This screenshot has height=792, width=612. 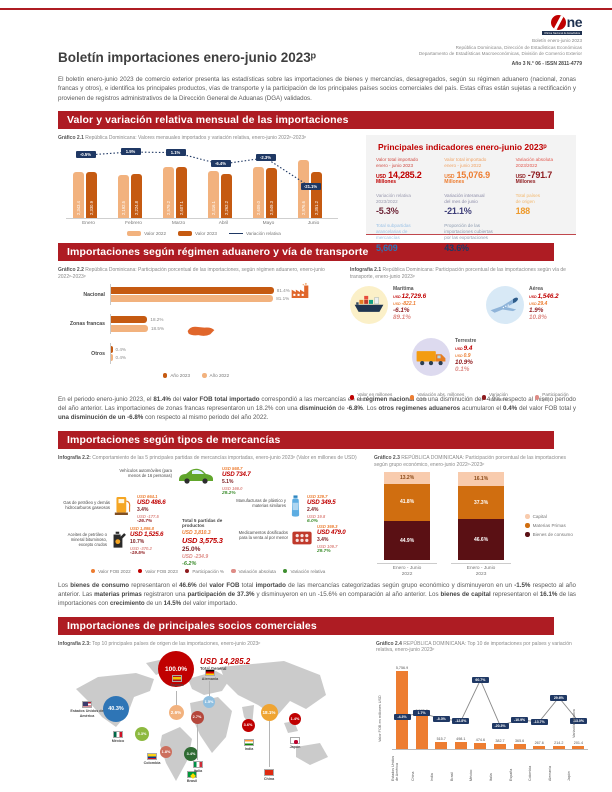 I want to click on legend: Año 2023 Año 2022, so click(x=196, y=375).